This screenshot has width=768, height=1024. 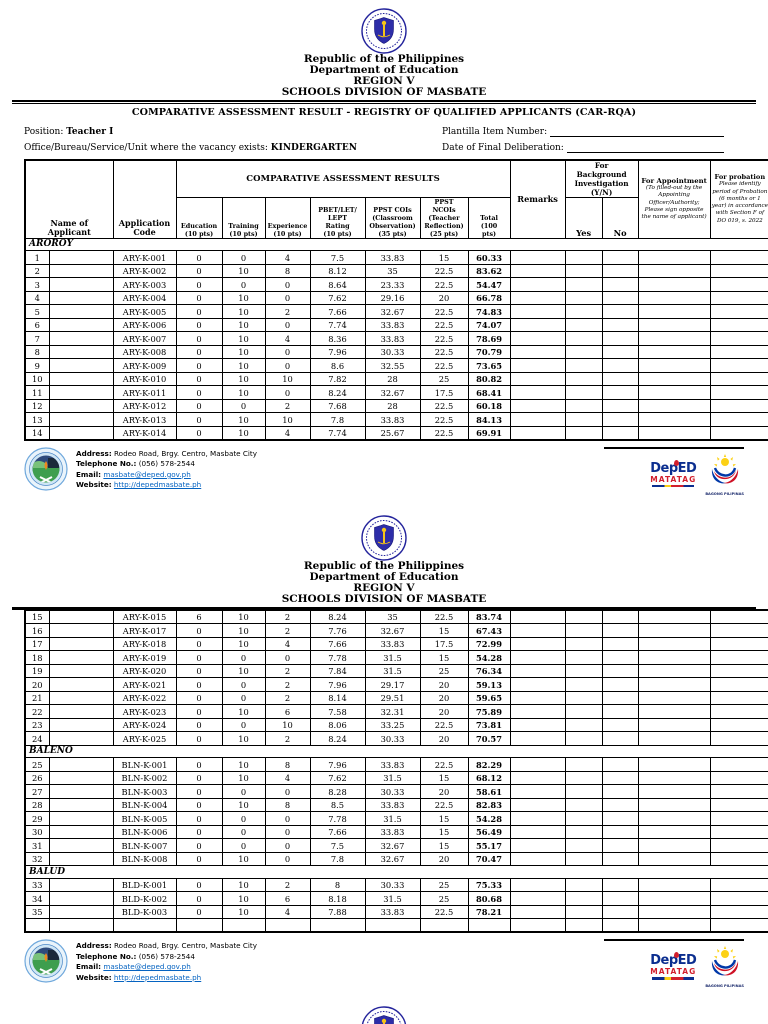 I want to click on table-row: 19 ARY-K-020 0 10 2 7.84 31.5 25 76.34, so click(x=396, y=671).